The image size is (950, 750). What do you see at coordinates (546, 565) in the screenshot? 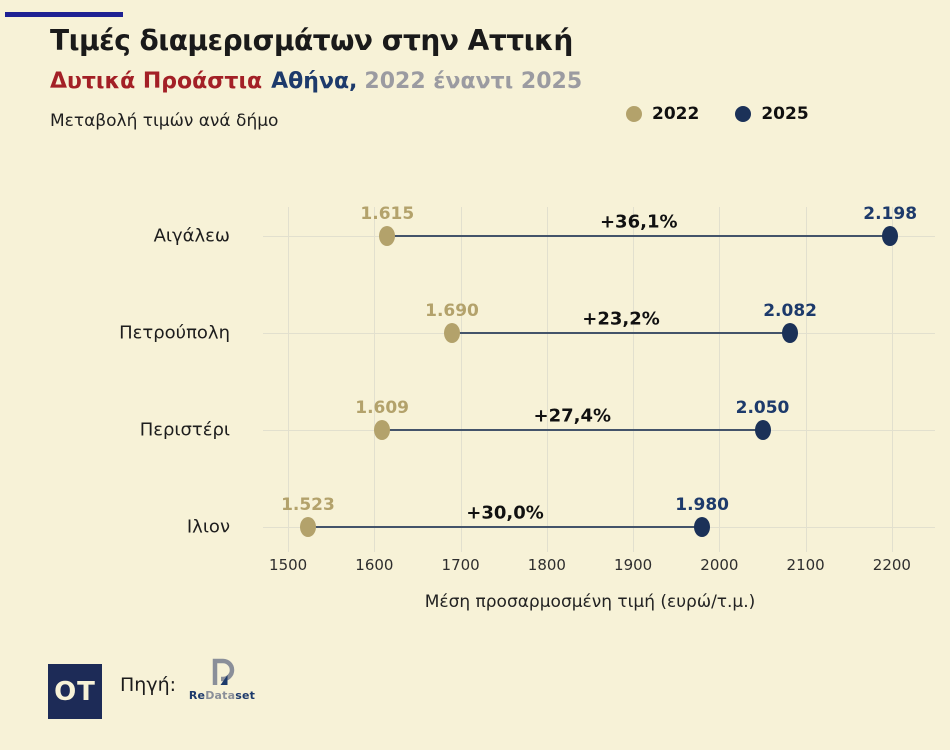
I see `x-tick-label: 1800` at bounding box center [546, 565].